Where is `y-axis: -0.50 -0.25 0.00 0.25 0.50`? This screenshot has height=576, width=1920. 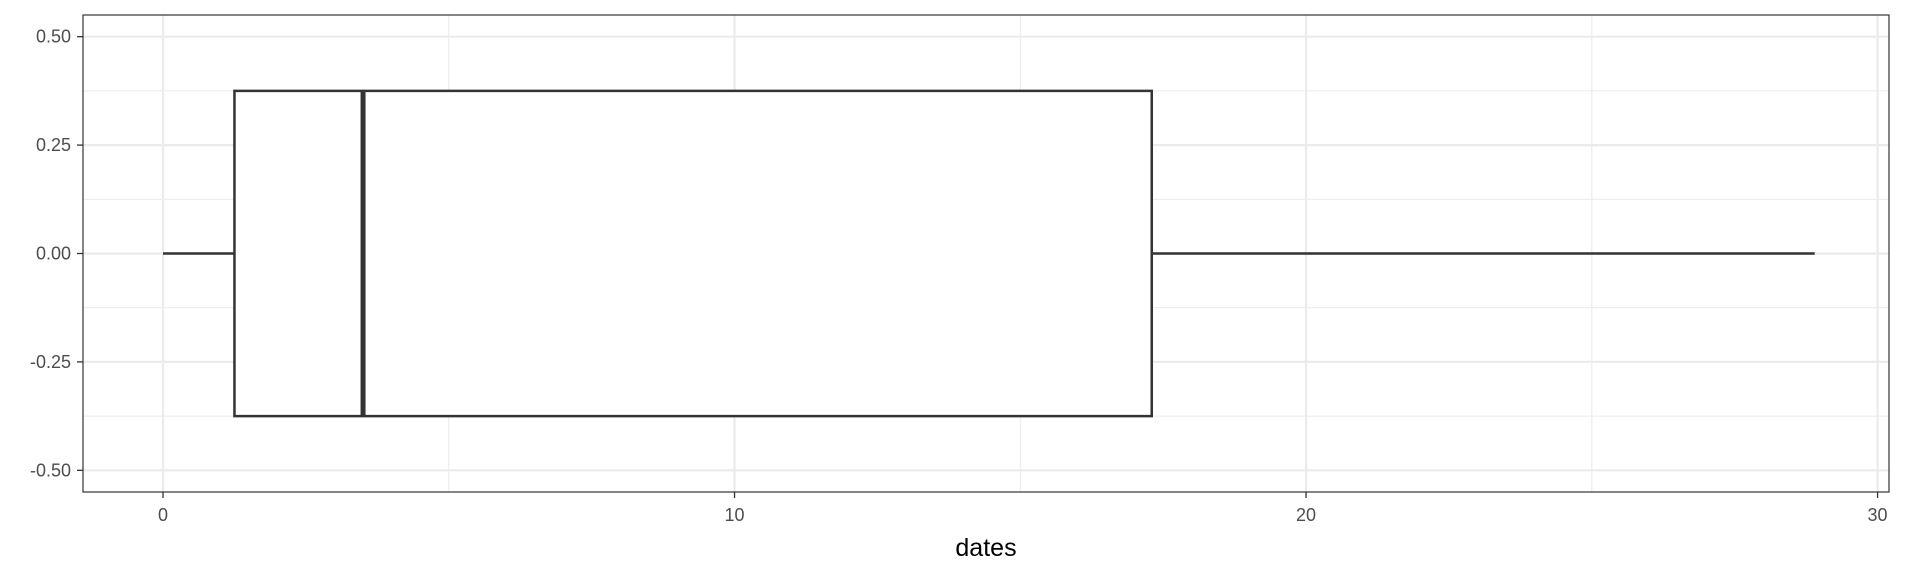
y-axis: -0.50 -0.25 0.00 0.25 0.50 is located at coordinates (56, 253).